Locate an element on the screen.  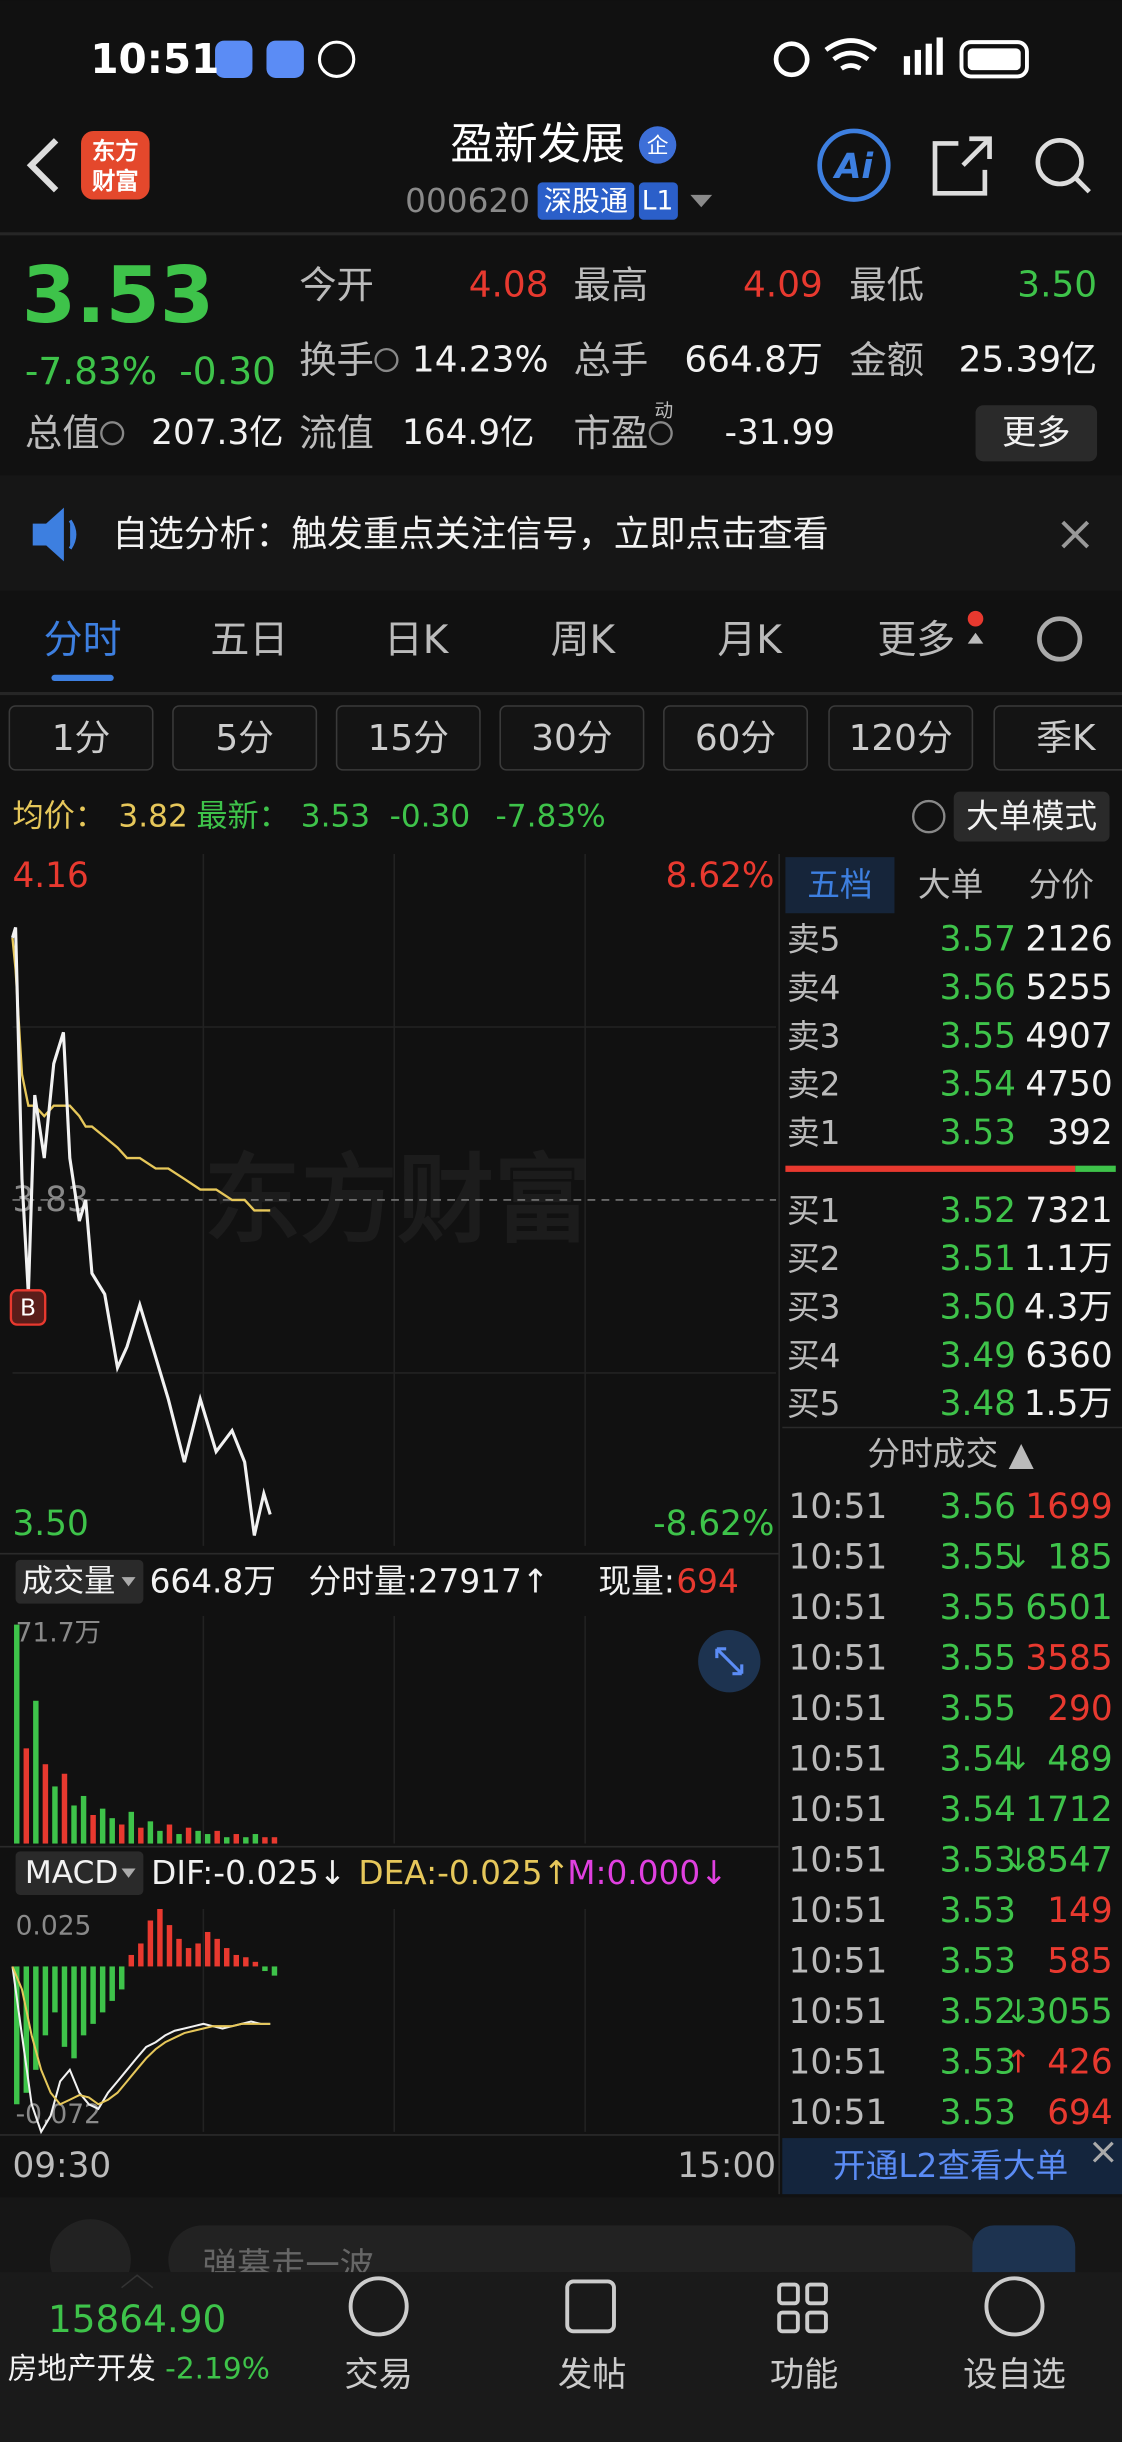
panel-label: MACD is located at coordinates (71, 1873).